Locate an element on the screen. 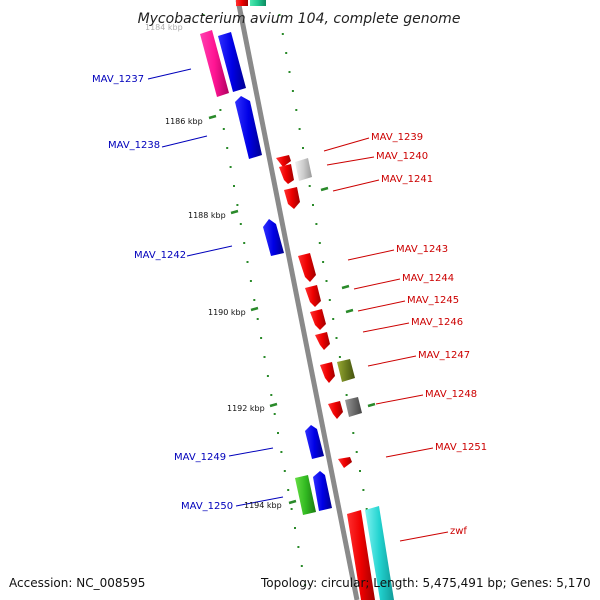  gene-shape-green is located at coordinates (305, 495).